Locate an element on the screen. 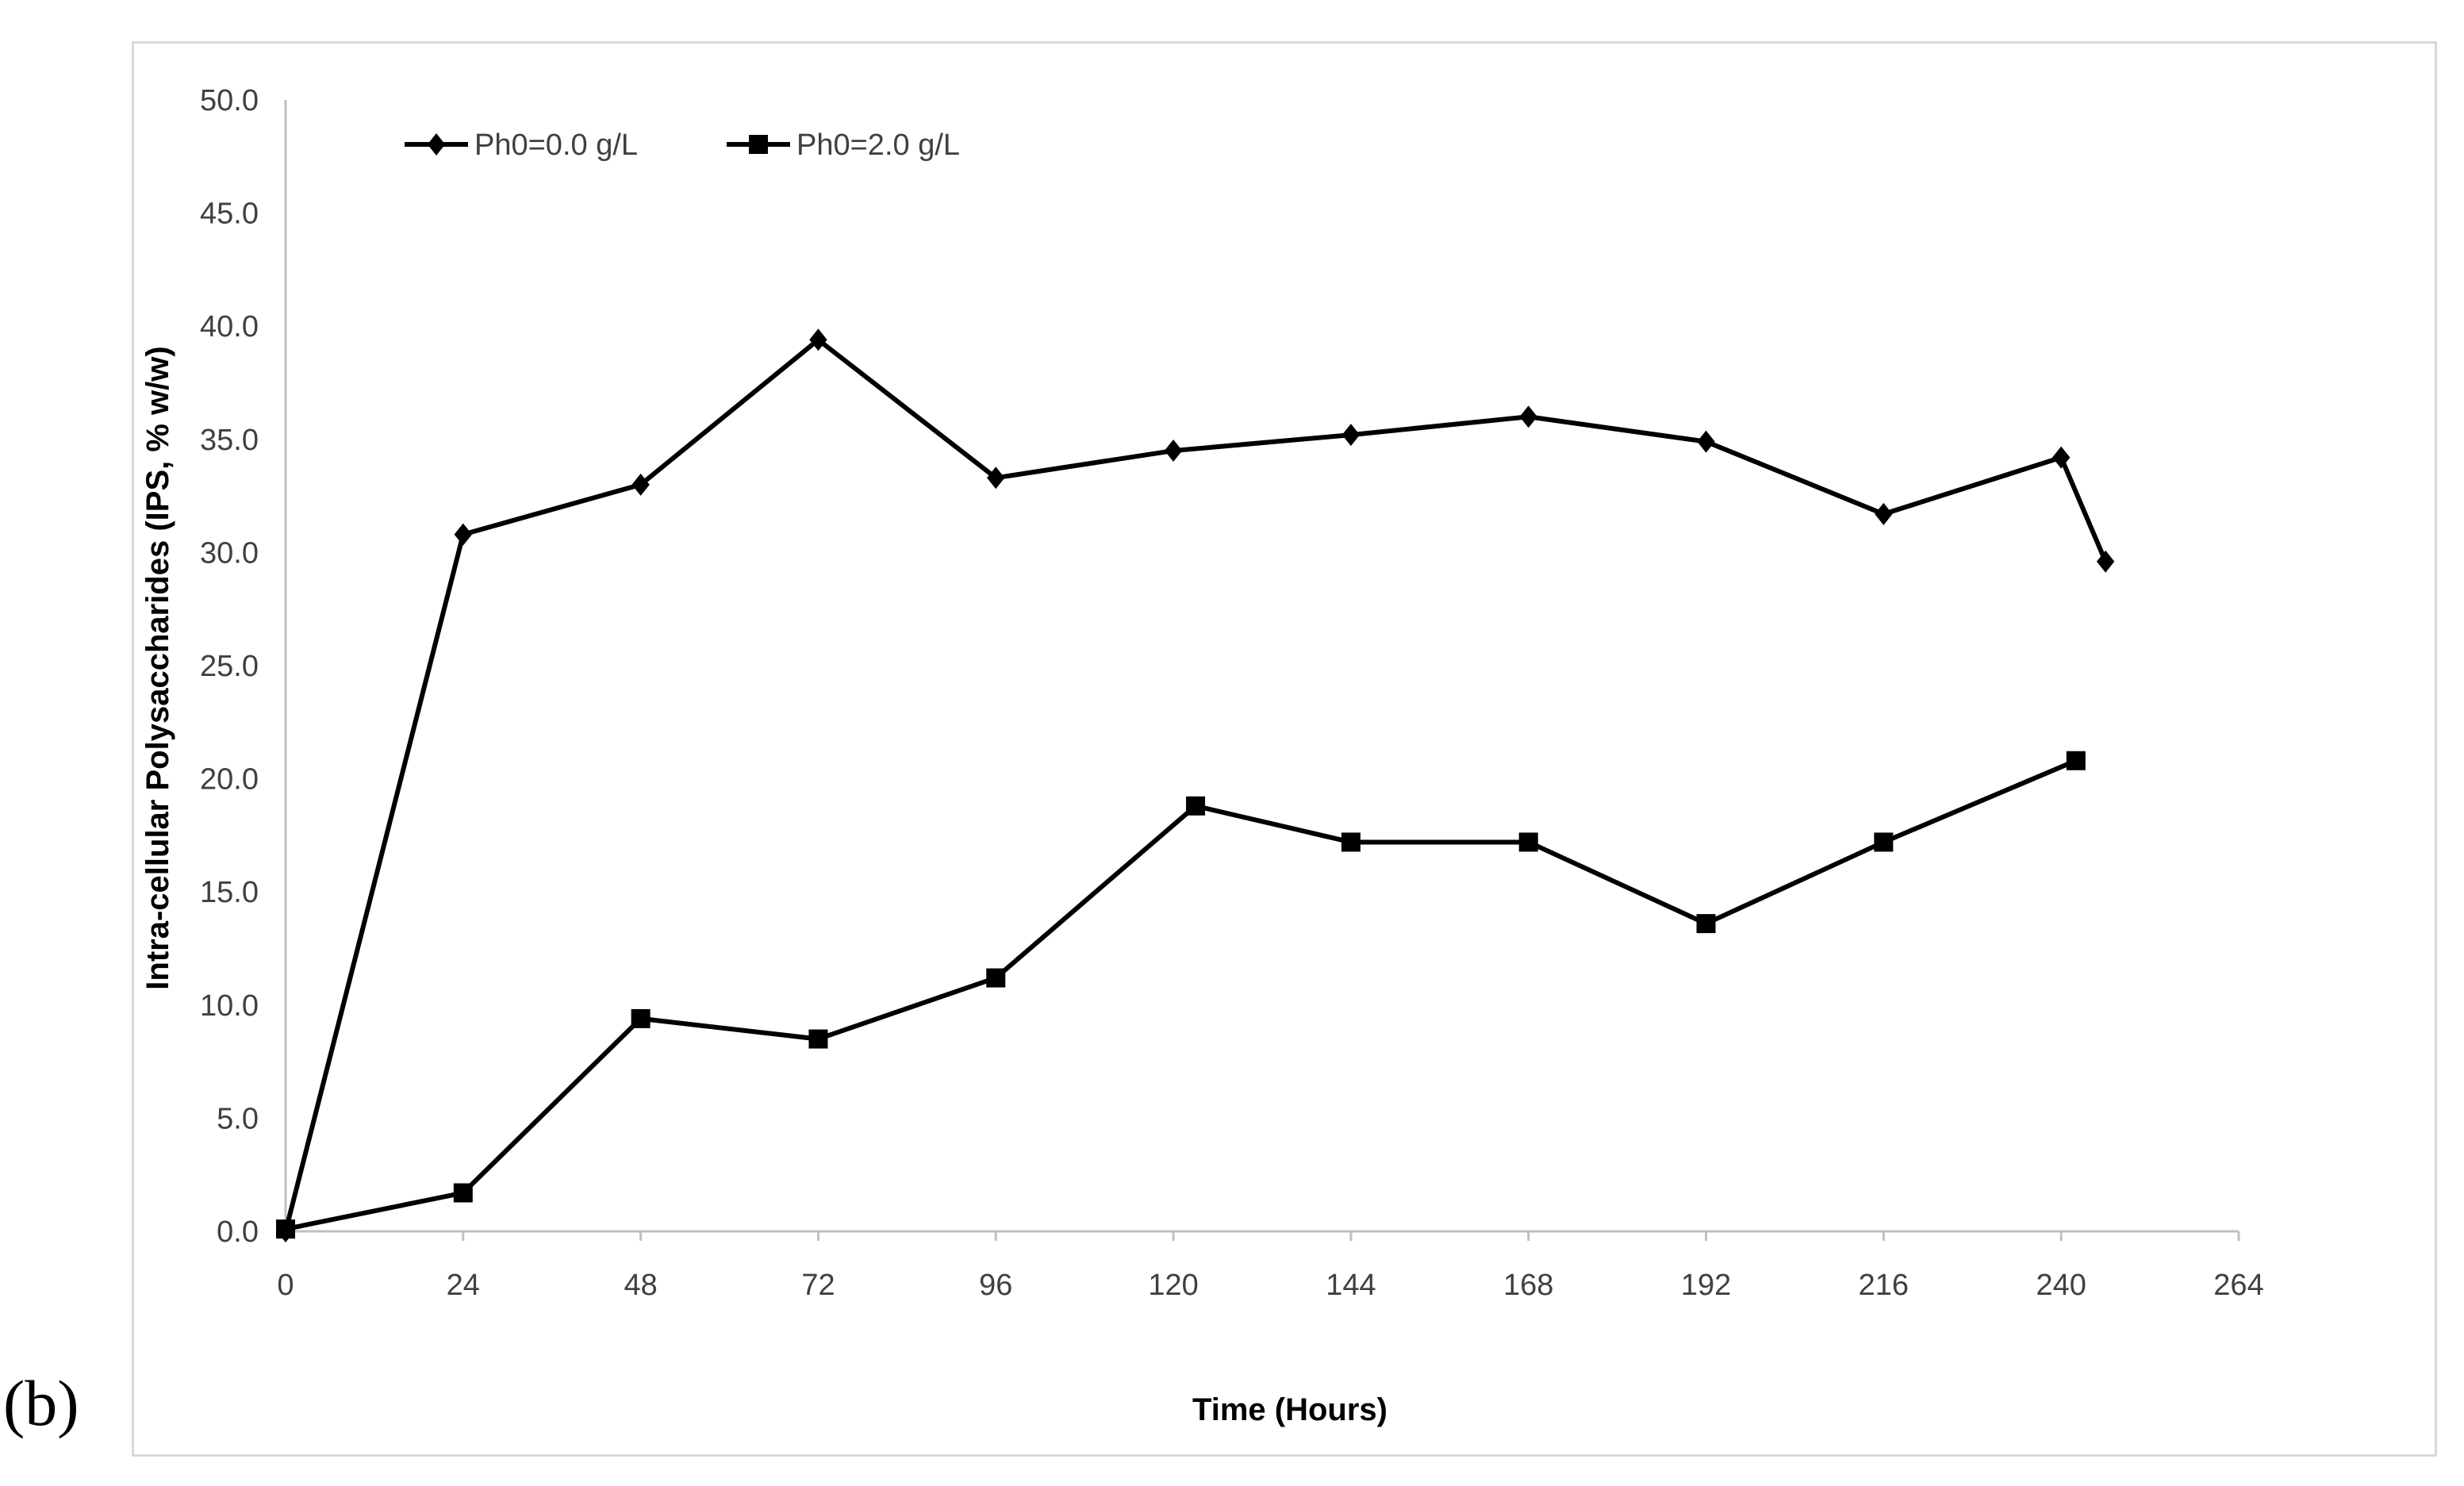 This screenshot has width=2464, height=1486. x-axis-ticks: 0 24 48 72 96 120 144 168 192 216 240 264 is located at coordinates (1270, 1266).